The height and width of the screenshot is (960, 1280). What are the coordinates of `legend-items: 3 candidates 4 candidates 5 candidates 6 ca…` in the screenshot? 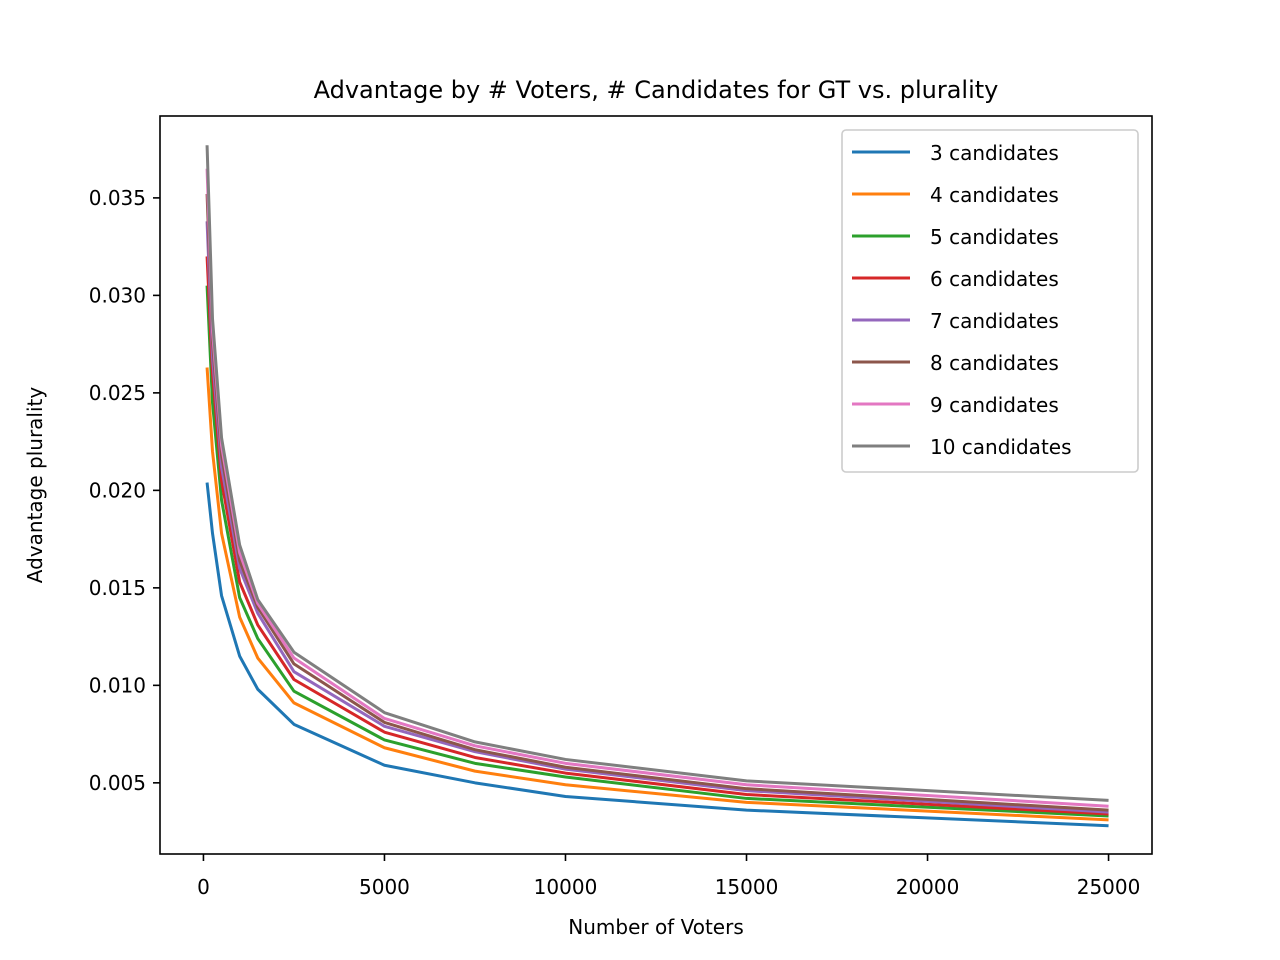 It's located at (962, 300).